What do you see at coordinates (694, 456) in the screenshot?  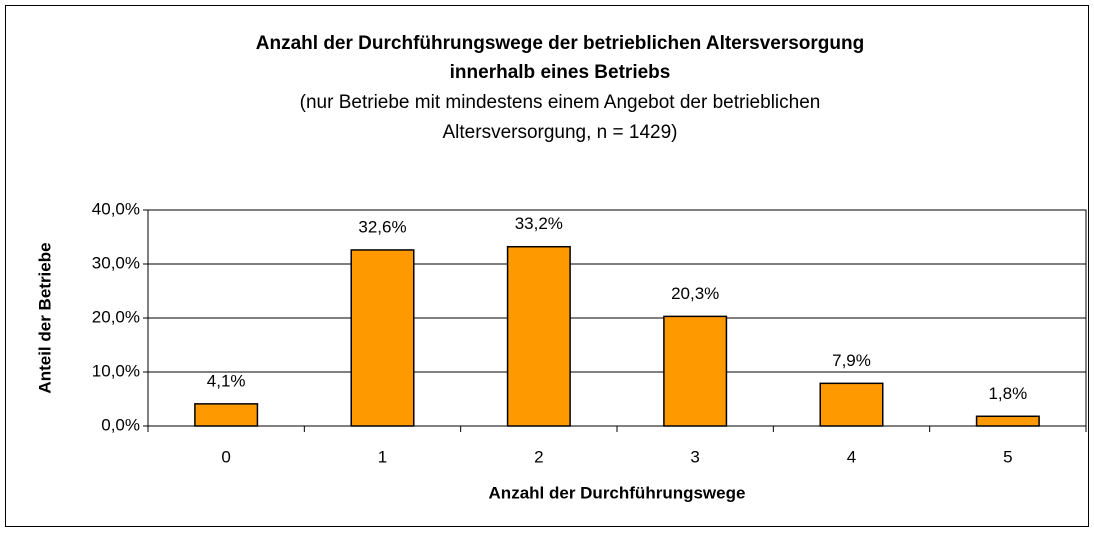 I see `x-tick-label: 3` at bounding box center [694, 456].